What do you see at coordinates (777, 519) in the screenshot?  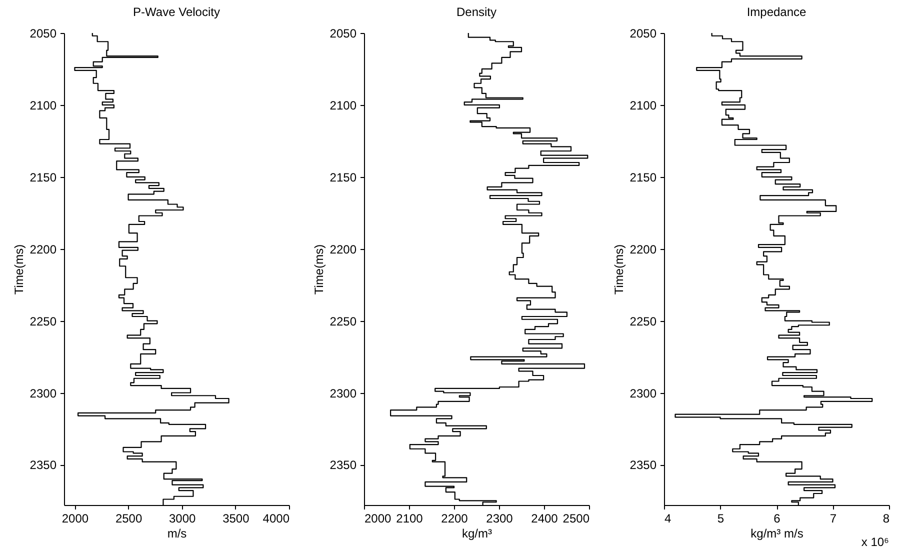 I see `x-tick-label: 6` at bounding box center [777, 519].